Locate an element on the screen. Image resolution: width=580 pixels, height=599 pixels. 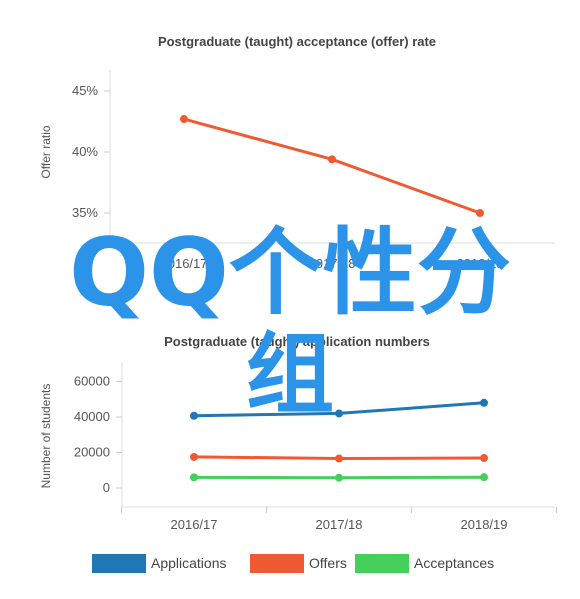
chart2-y-axis-label: Number of students is located at coordinates (46, 436).